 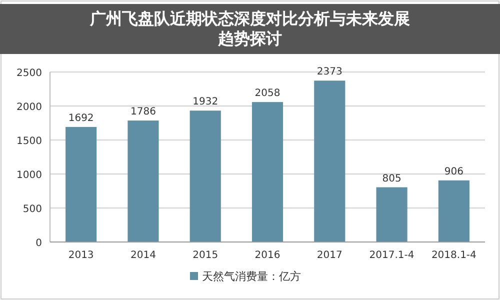 I want to click on data-label: 2373, so click(x=329, y=72).